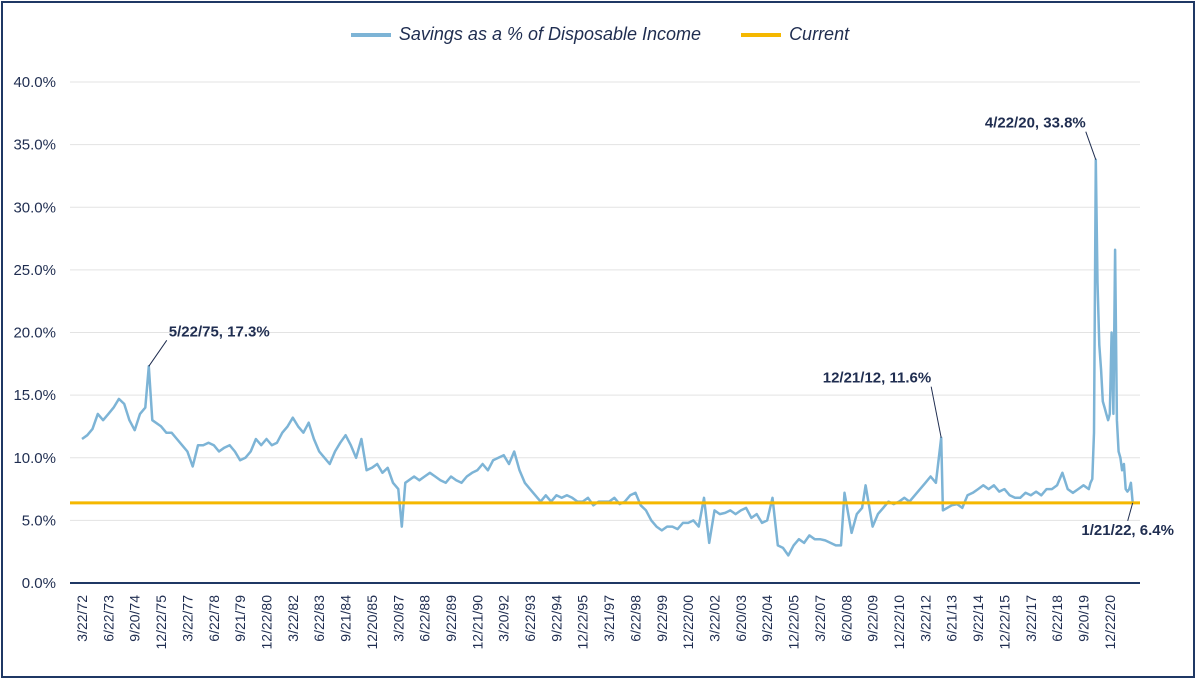  I want to click on x-tick-label: 12/22/00, so click(688, 622).